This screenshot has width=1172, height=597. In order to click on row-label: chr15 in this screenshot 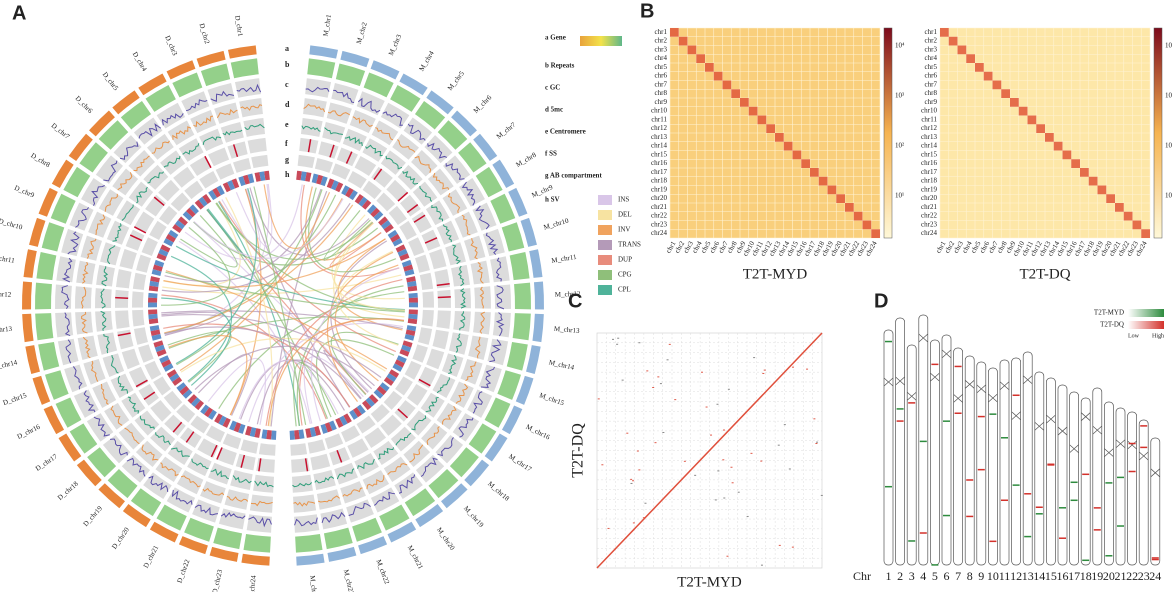, I will do `click(659, 154)`.